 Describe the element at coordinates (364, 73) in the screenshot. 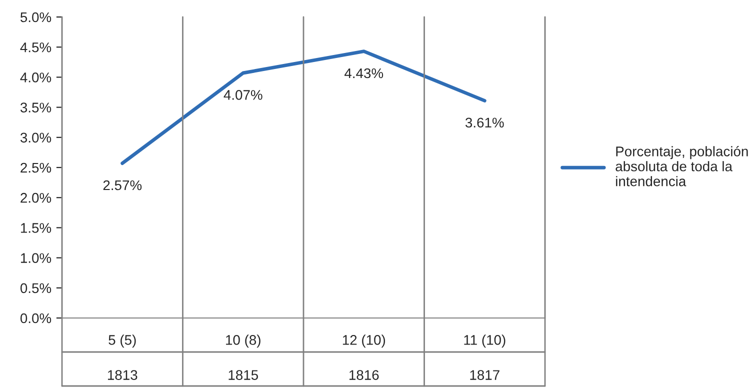

I see `data-label: 4.43%` at that location.